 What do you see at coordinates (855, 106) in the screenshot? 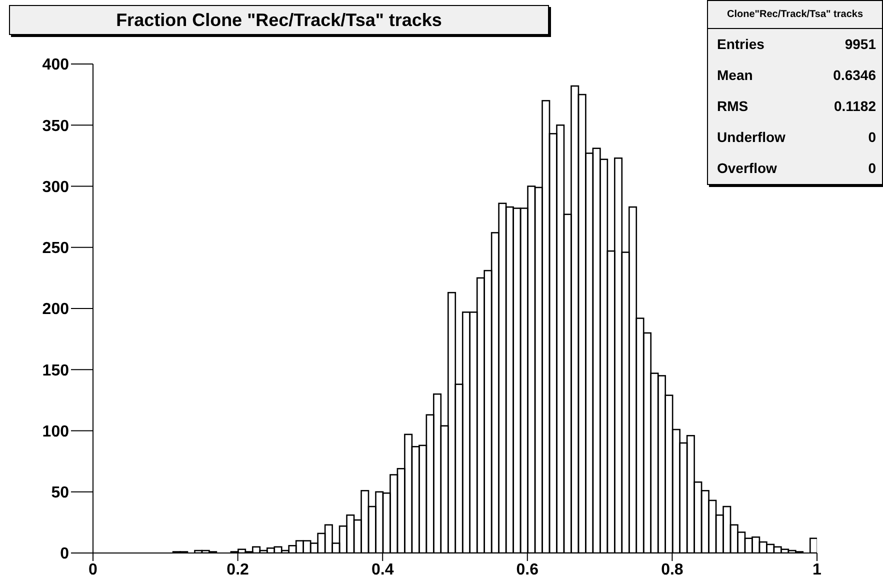
I see `text: 0.1182` at bounding box center [855, 106].